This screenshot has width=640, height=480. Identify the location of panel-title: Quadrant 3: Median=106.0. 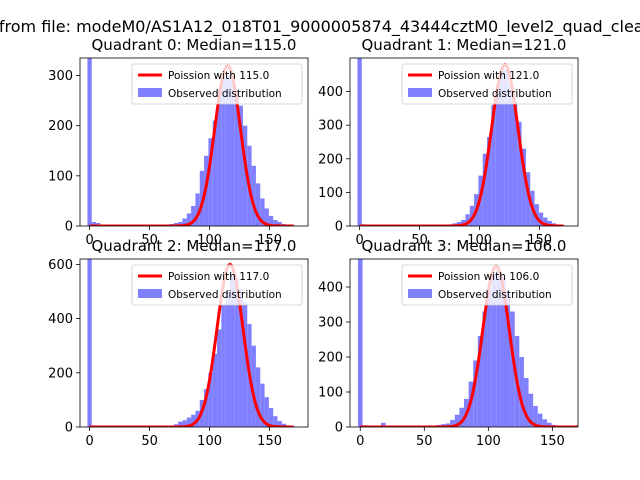
(464, 246).